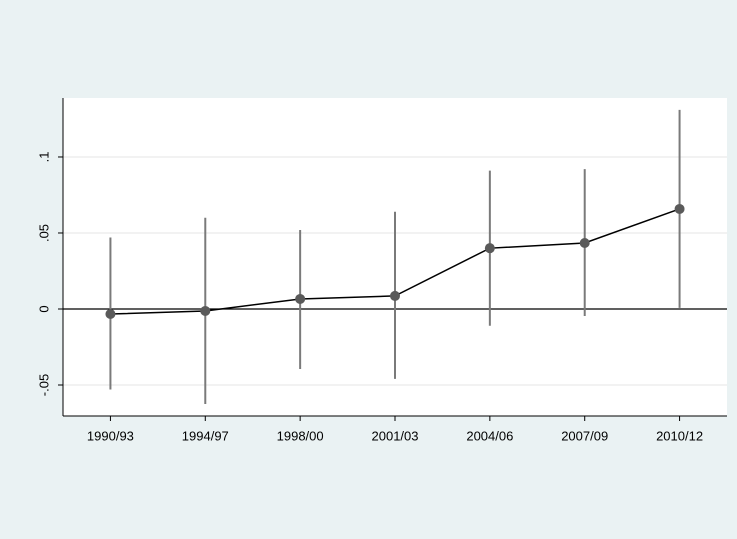 This screenshot has height=539, width=737. I want to click on x-tick-label: 1990/93, so click(110, 435).